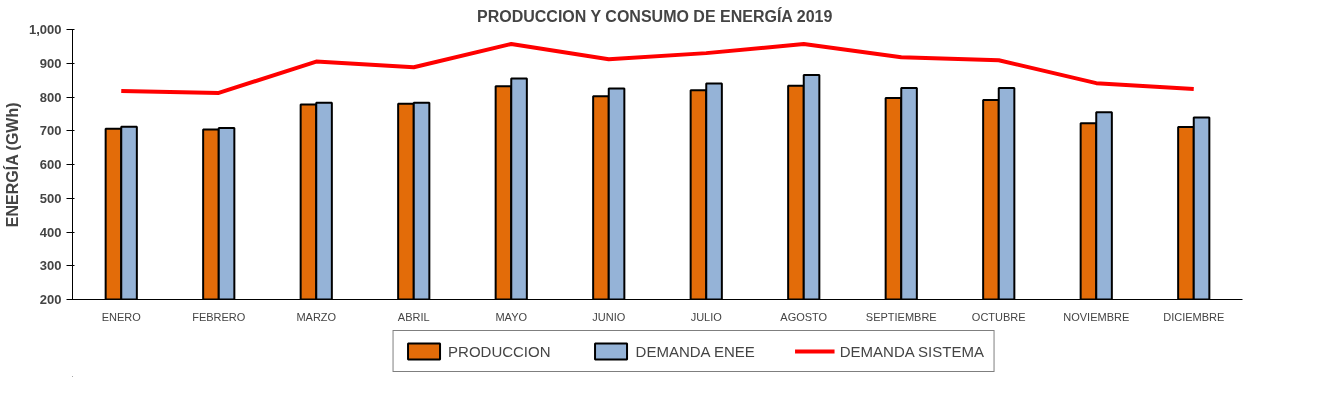 The image size is (1341, 411). What do you see at coordinates (657, 68) in the screenshot?
I see `line-series` at bounding box center [657, 68].